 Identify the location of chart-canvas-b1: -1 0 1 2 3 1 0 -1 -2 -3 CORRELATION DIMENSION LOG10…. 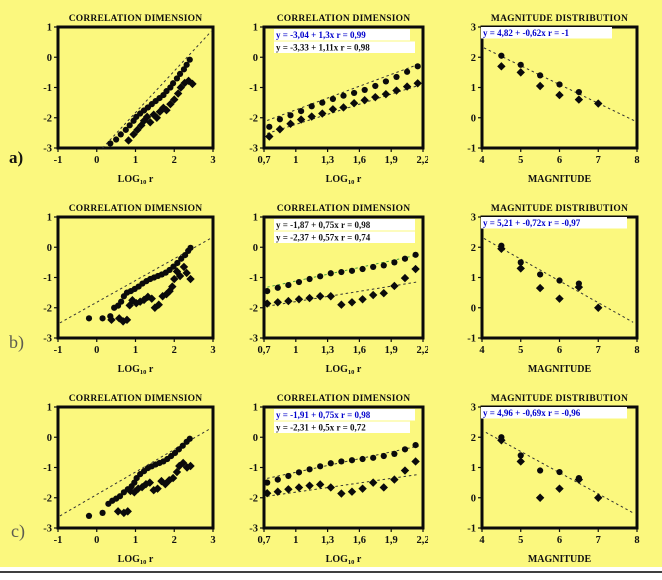
(129, 290).